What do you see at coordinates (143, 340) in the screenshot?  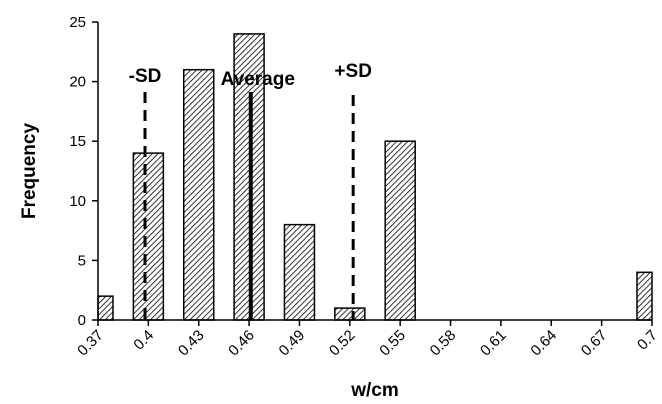 I see `x-tick-label: 0.4` at bounding box center [143, 340].